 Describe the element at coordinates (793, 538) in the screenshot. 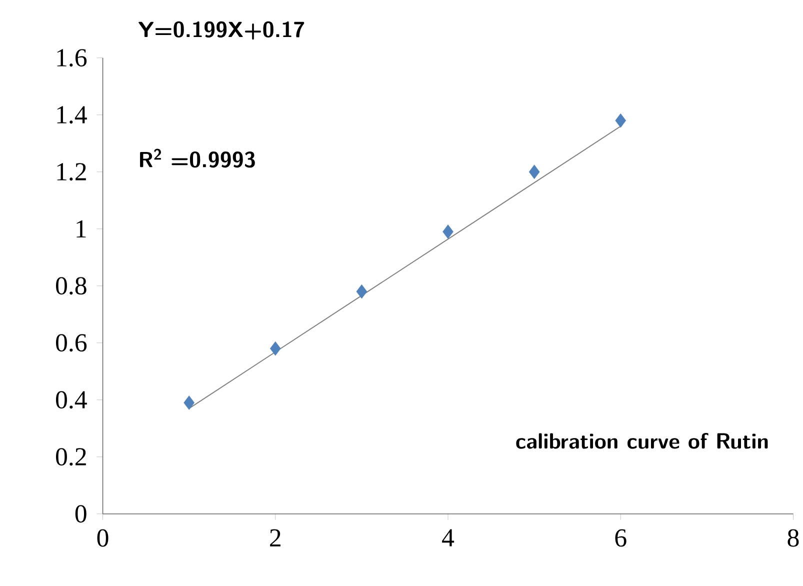

I see `x-tick-label: 8` at that location.